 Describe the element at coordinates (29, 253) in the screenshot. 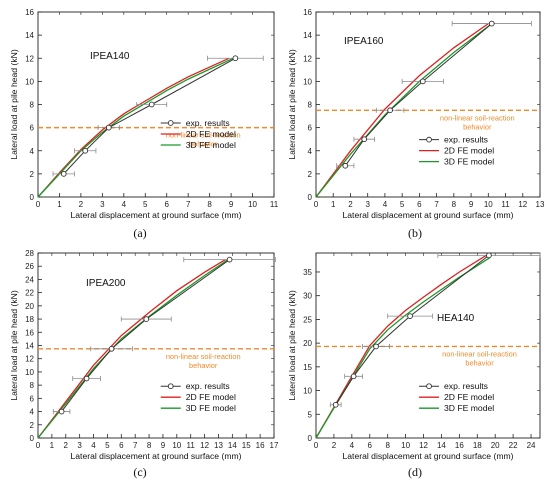

I see `y-tick-label: 28` at that location.